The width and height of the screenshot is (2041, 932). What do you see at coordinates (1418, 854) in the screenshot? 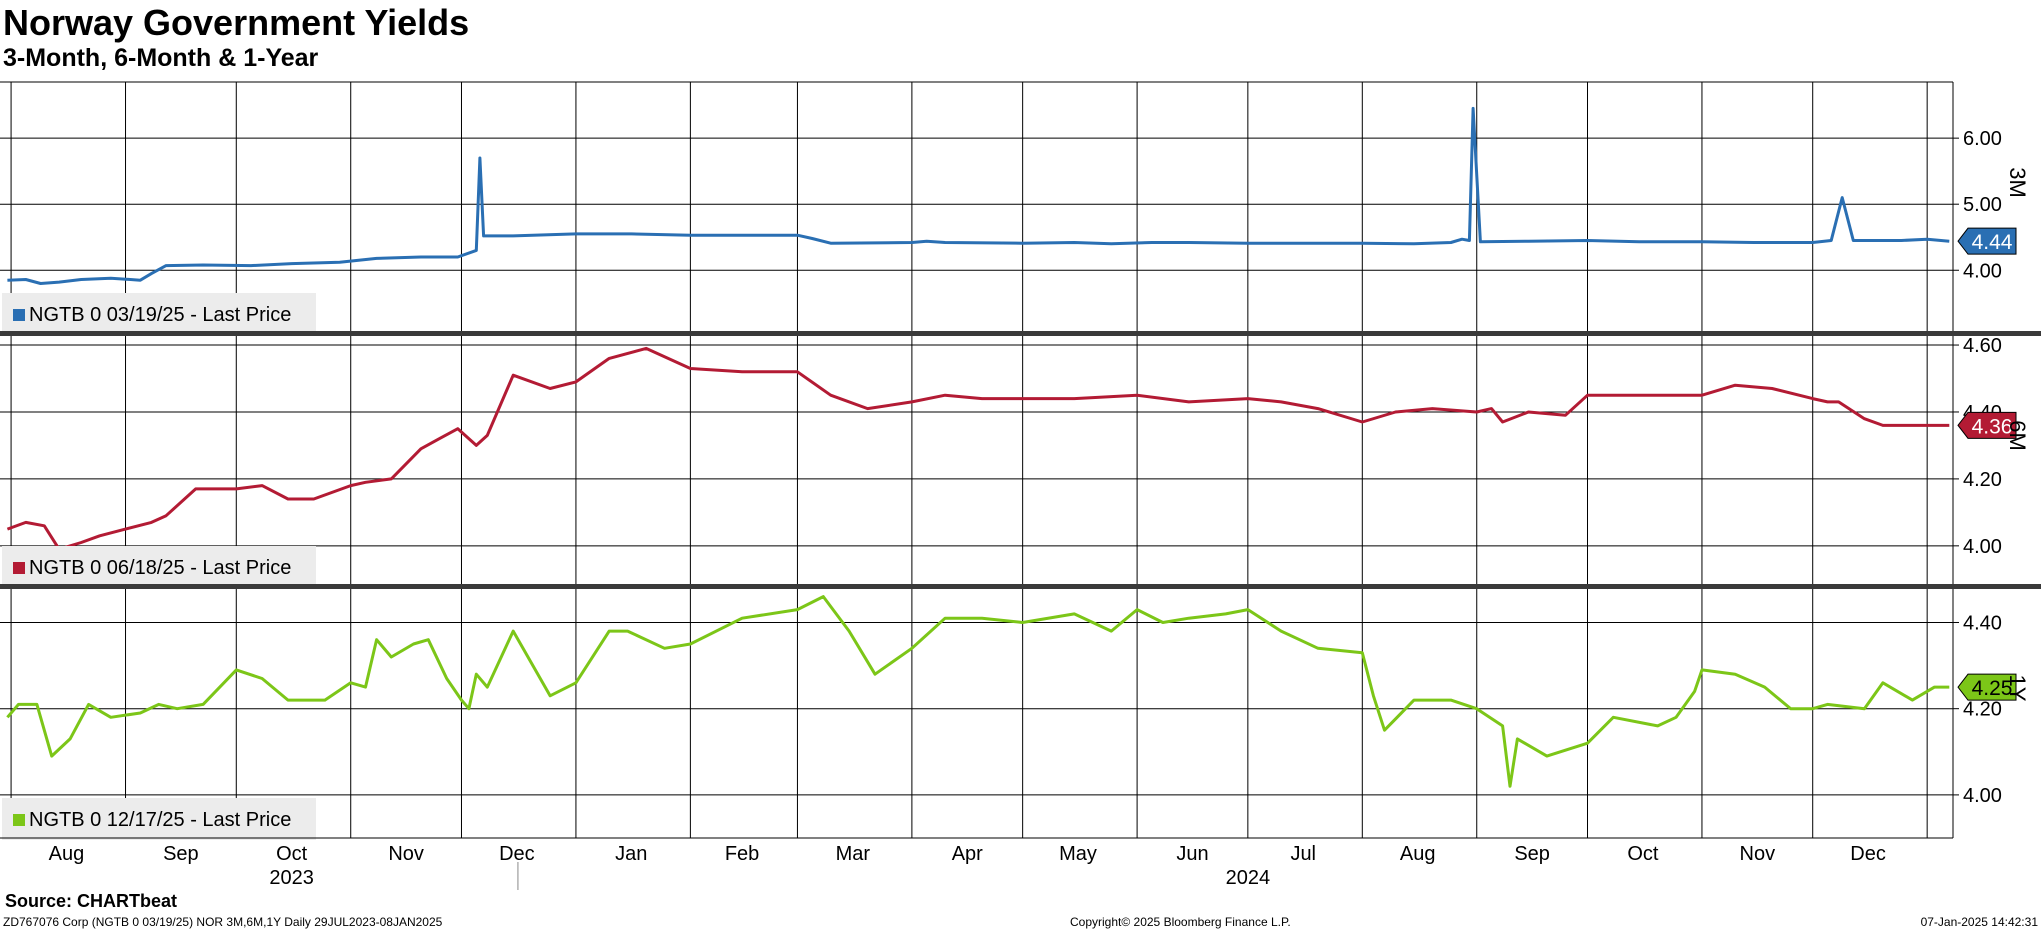
I see `month-label-12: Aug` at bounding box center [1418, 854].